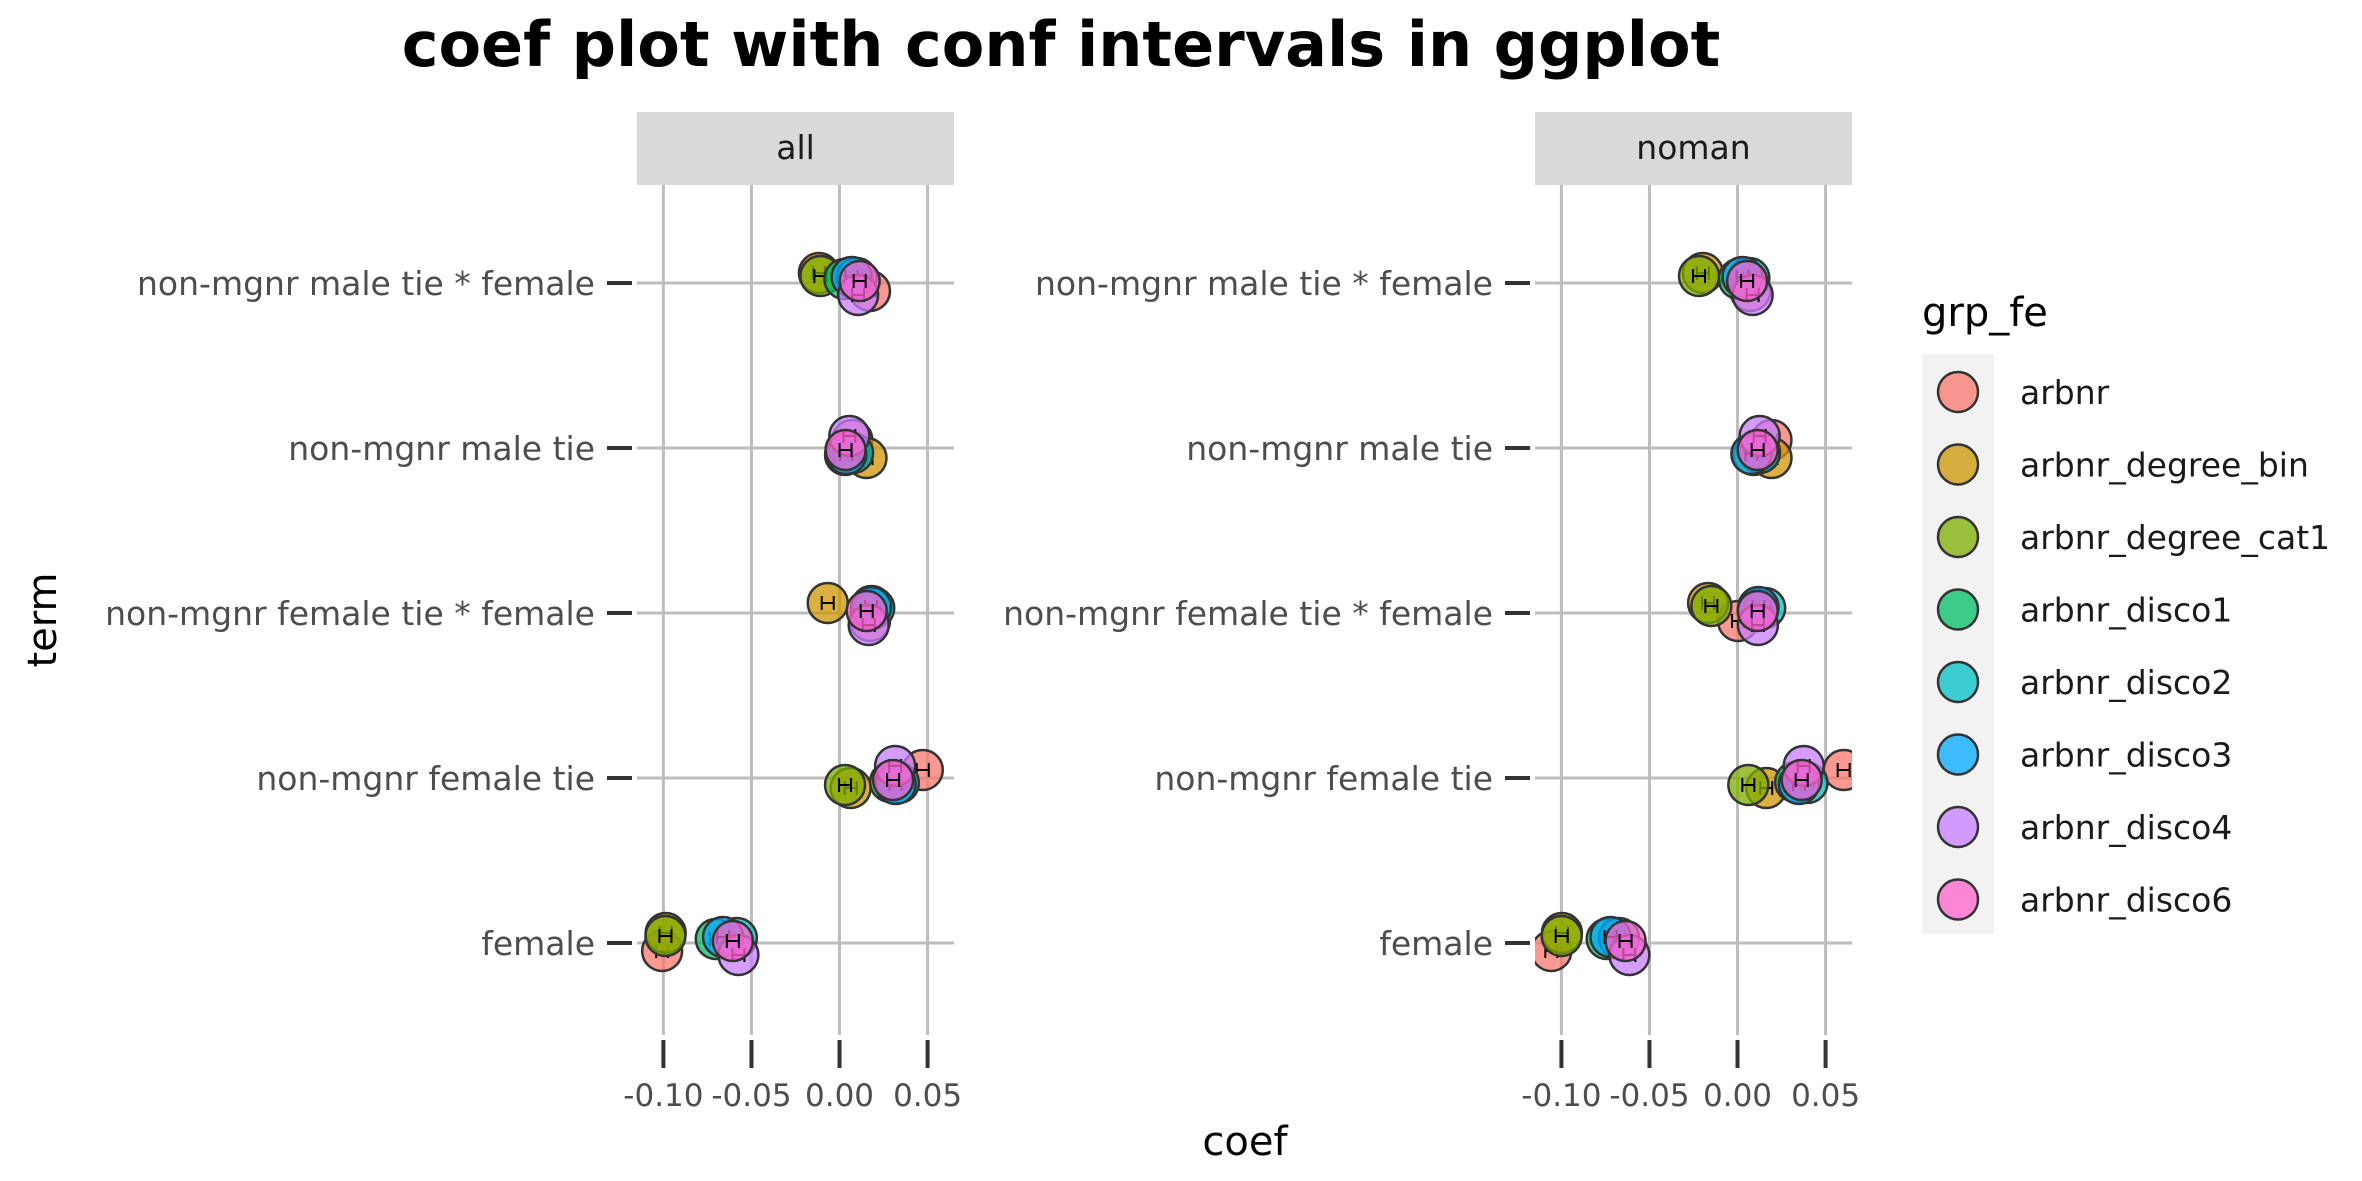  Describe the element at coordinates (1958, 392) in the screenshot. I see `legend-key-arbnr` at that location.